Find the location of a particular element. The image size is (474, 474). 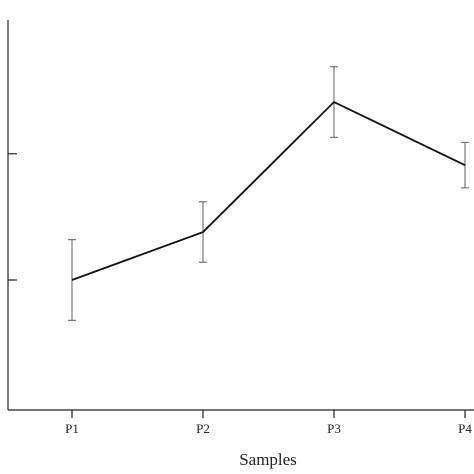

y-ticks is located at coordinates (12, 217).